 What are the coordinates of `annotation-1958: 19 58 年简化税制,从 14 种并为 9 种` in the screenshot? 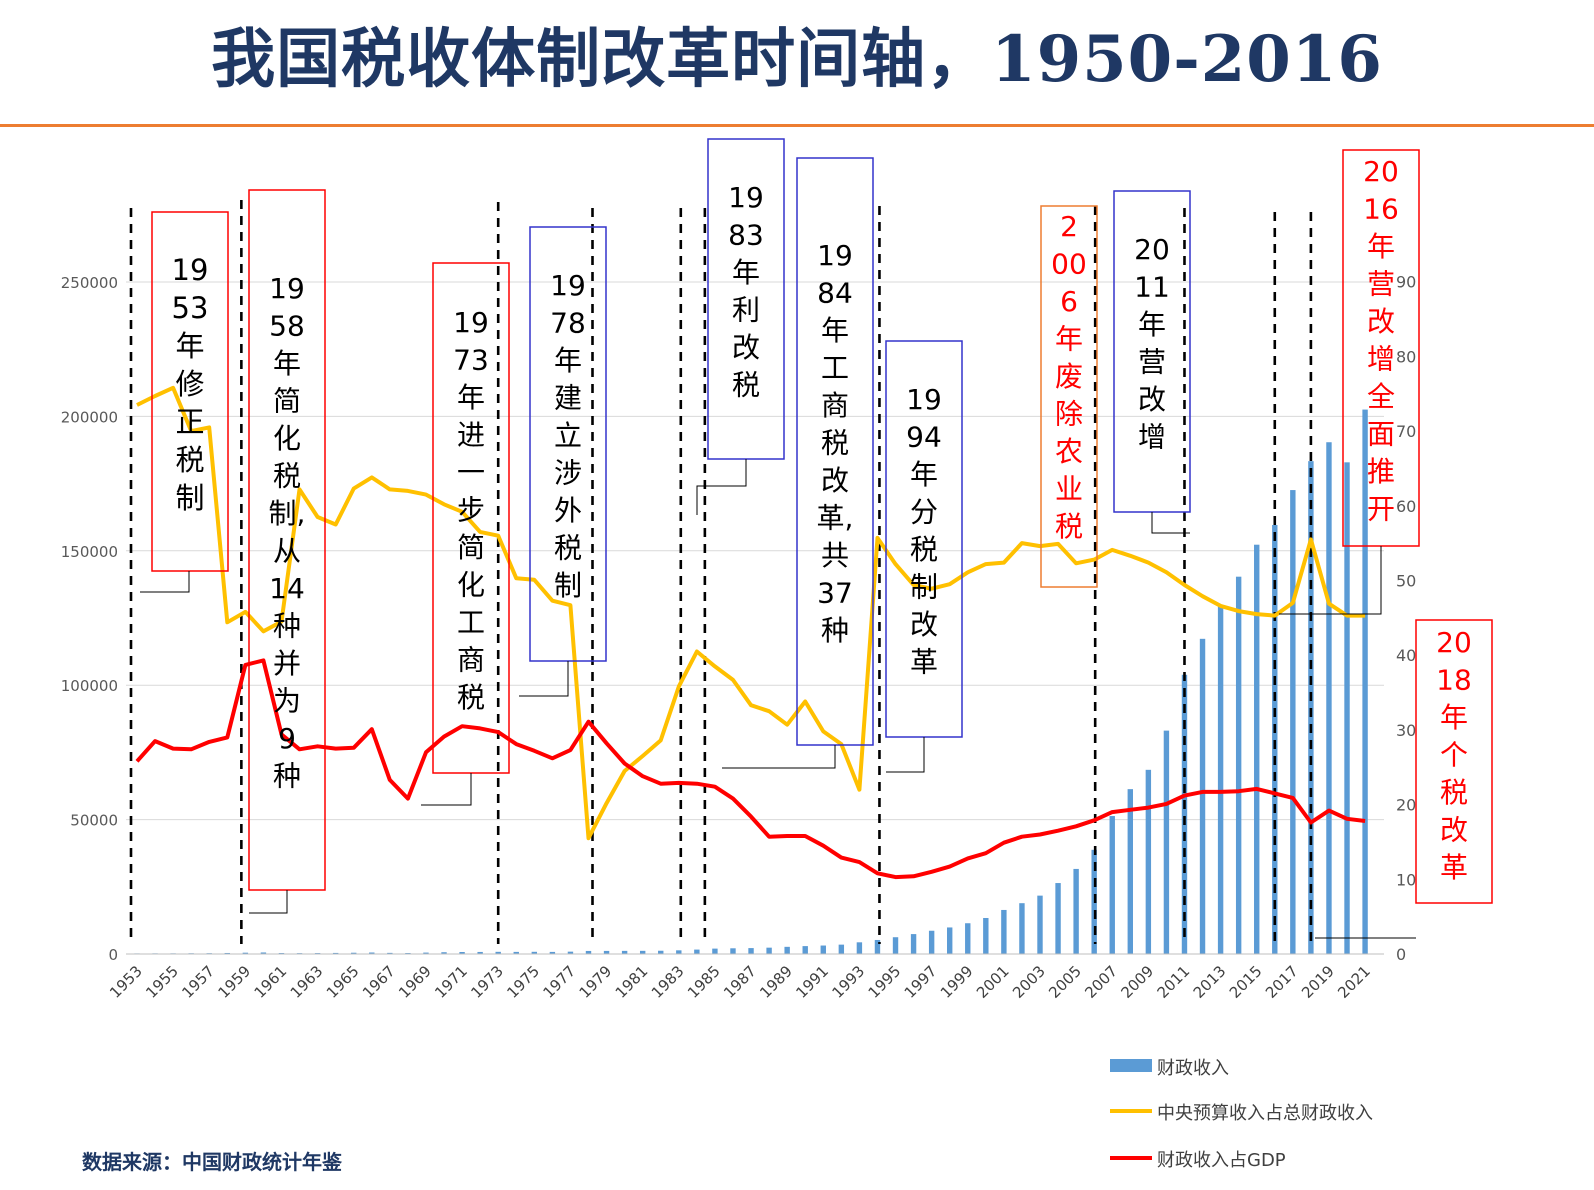 It's located at (287, 551).